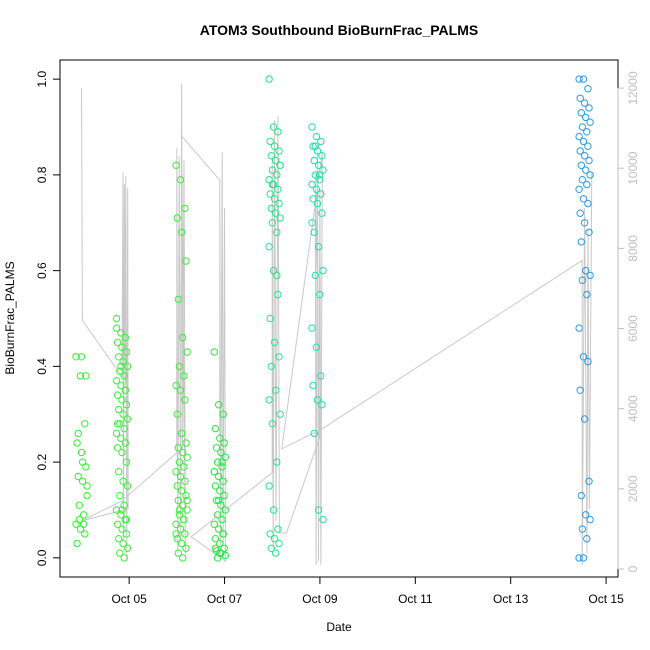  Describe the element at coordinates (633, 88) in the screenshot. I see `y2-tick-label: 12000` at that location.